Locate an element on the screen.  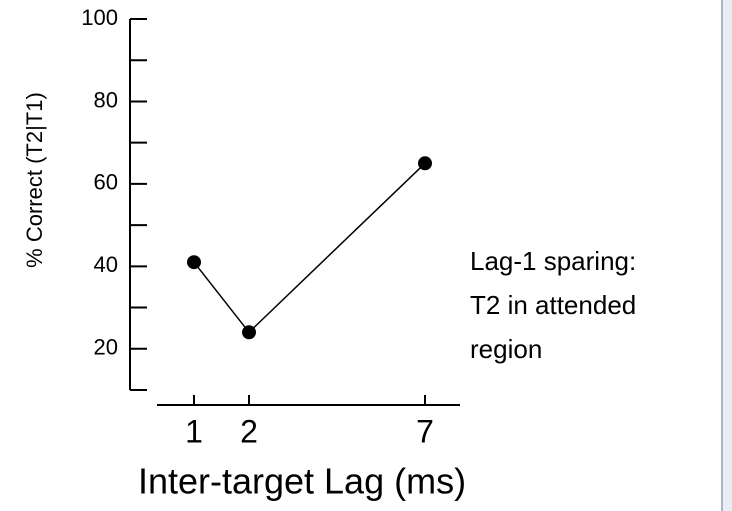
y-axis-label: % Correct (T2|T1) is located at coordinates (34, 180).